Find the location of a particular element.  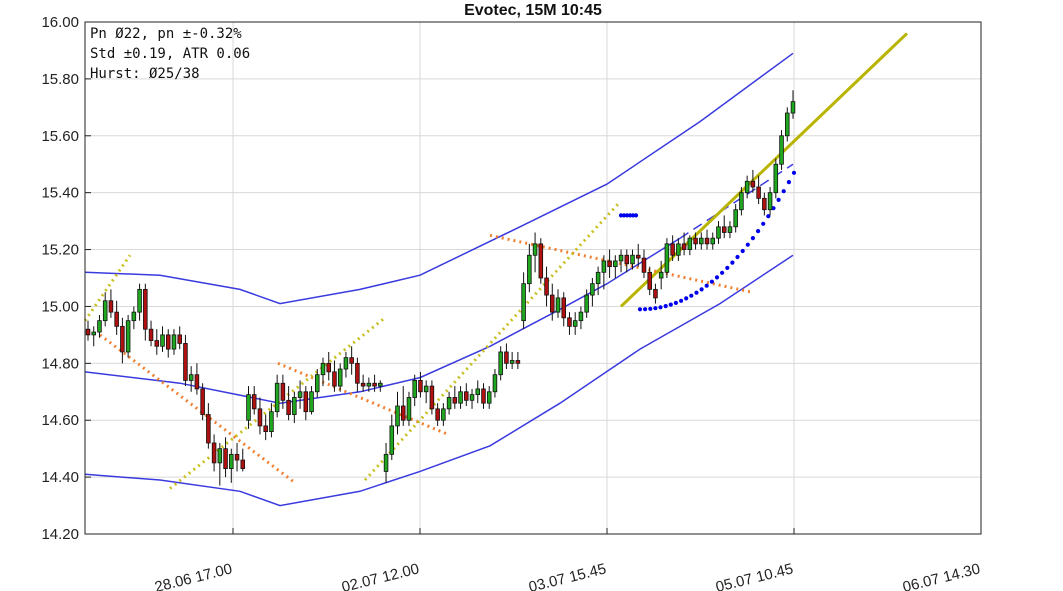

info-line-2: Std ±0.19, ATR 0.06 is located at coordinates (170, 54).